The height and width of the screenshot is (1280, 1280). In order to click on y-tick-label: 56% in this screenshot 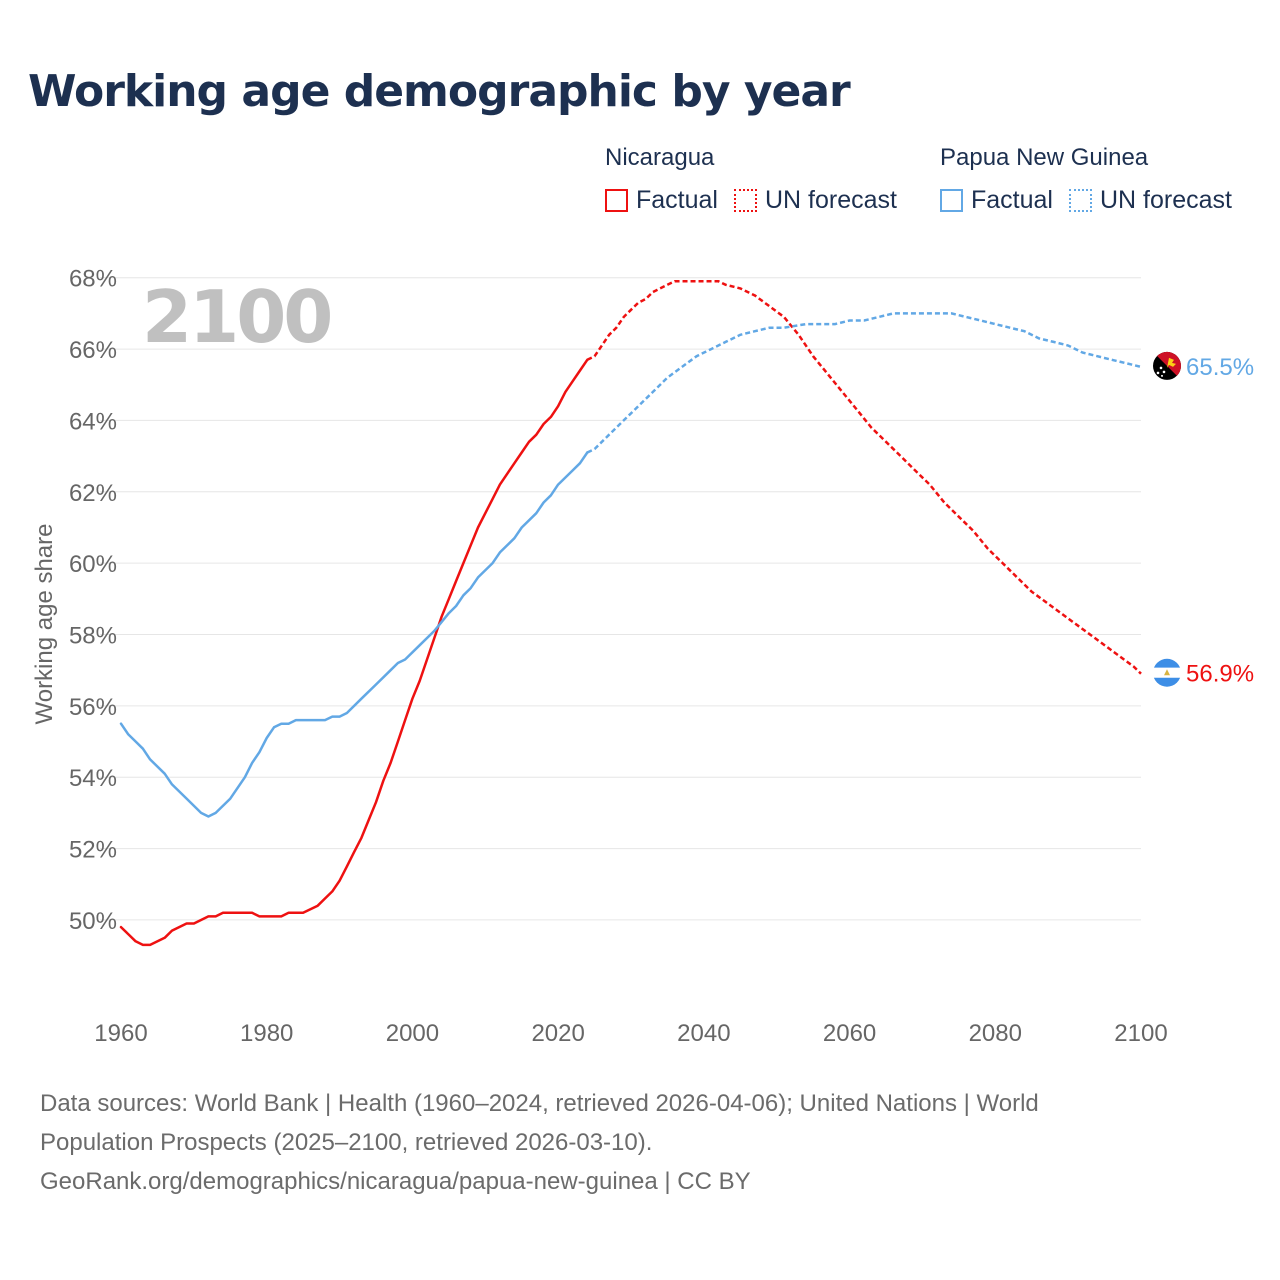, I will do `click(93, 707)`.